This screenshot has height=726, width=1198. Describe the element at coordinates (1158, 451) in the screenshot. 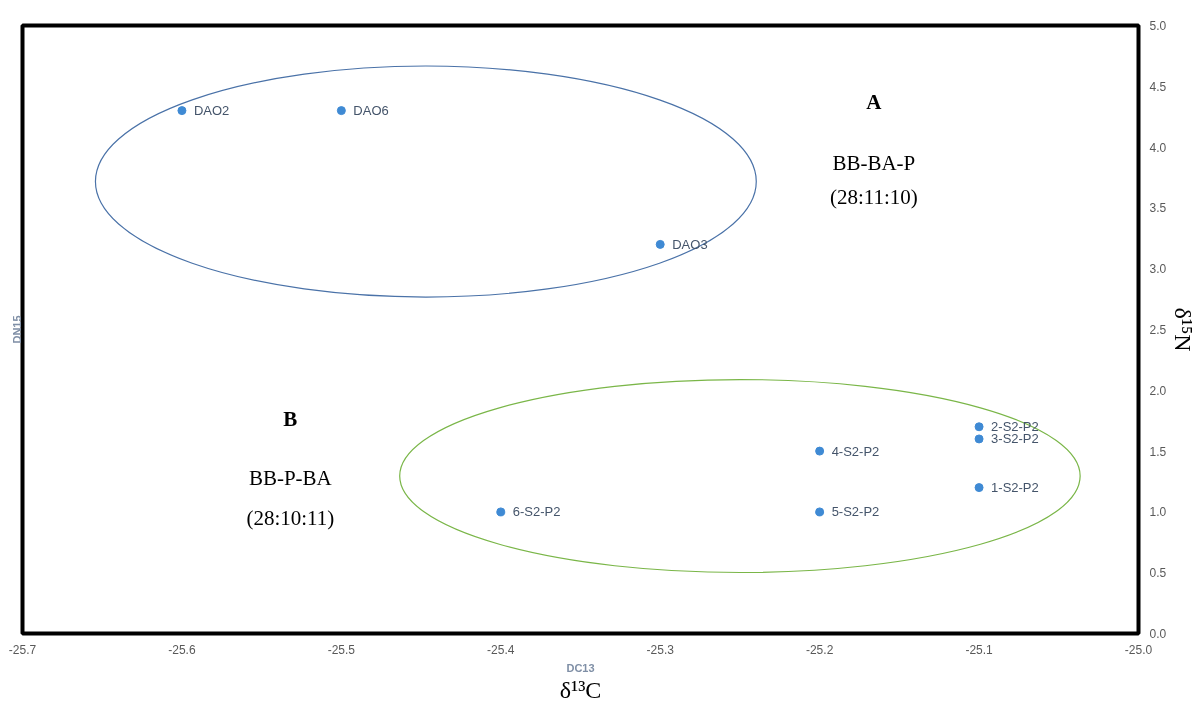

I see `y-tick-label: 1.5` at that location.